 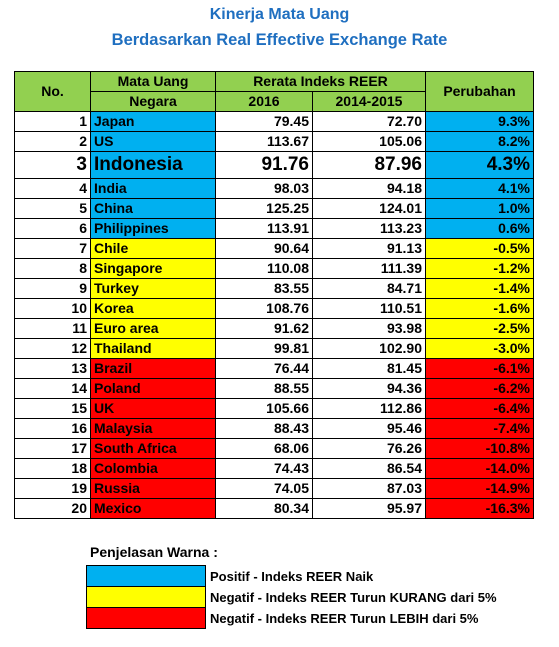 What do you see at coordinates (369, 408) in the screenshot?
I see `reer-2014-2015: 112.86` at bounding box center [369, 408].